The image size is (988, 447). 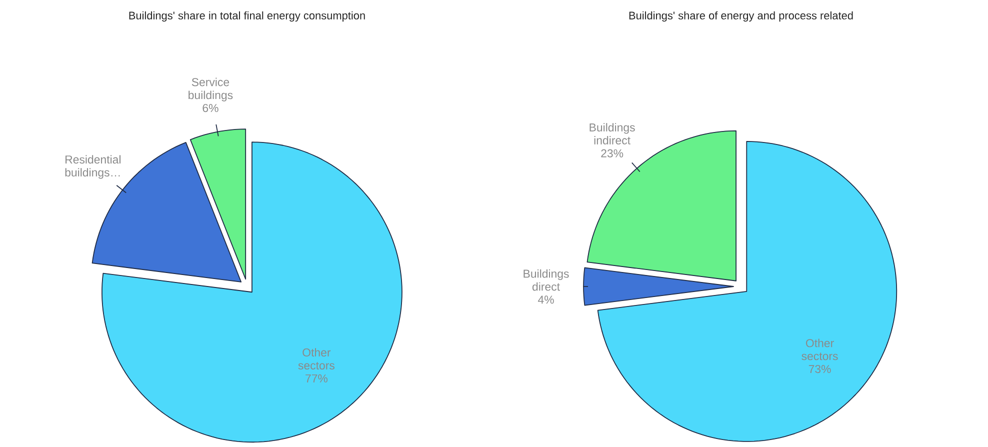 I want to click on chart-title: Buildings' share of energy and process related, so click(x=741, y=16).